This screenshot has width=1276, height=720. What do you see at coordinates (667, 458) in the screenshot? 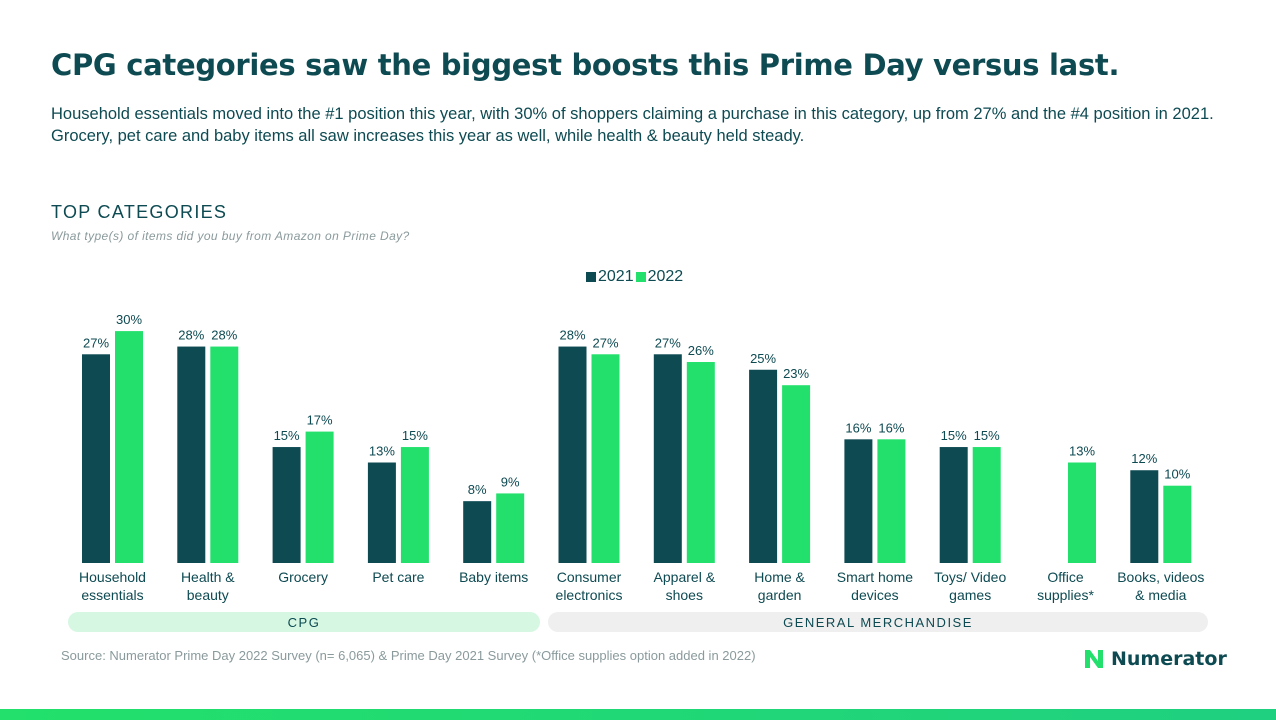
I see `bar-apparel-shoes-2021` at bounding box center [667, 458].